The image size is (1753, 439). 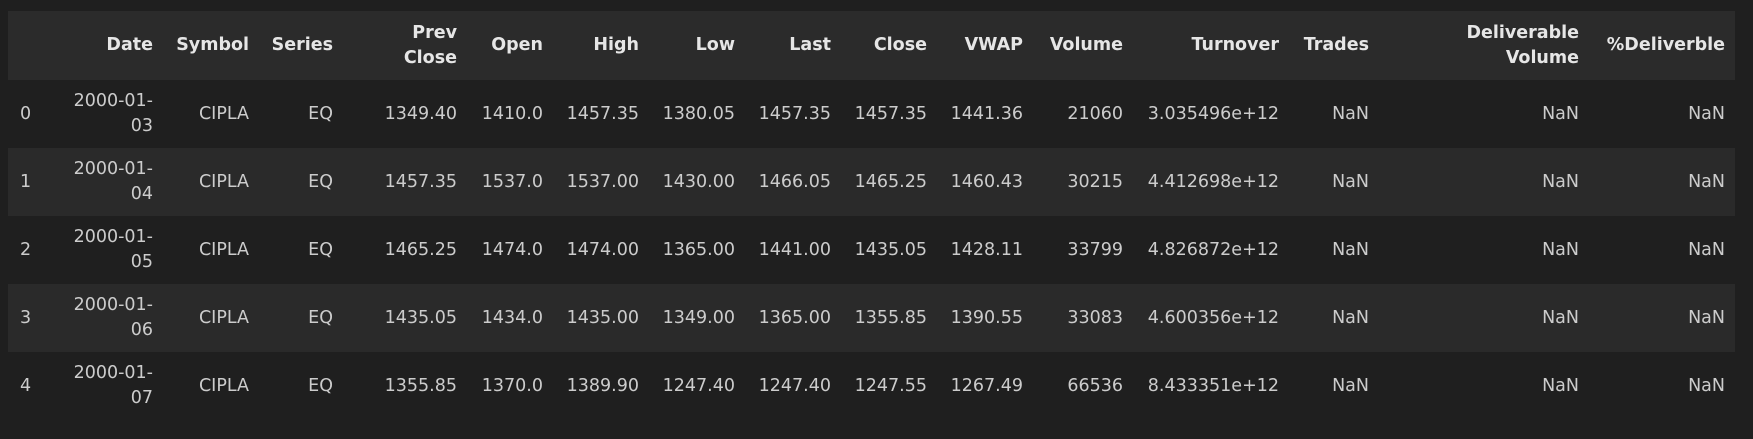 I want to click on column-header-text: Series, so click(x=302, y=45).